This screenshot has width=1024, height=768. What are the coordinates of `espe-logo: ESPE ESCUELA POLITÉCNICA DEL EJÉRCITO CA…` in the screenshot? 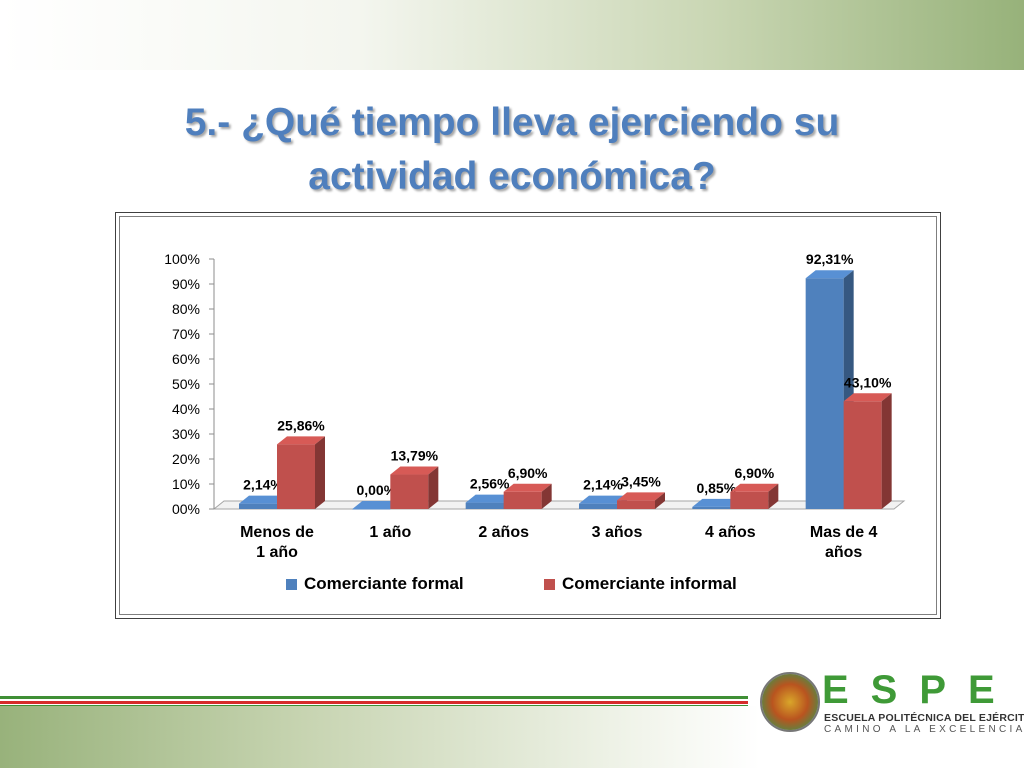 It's located at (889, 704).